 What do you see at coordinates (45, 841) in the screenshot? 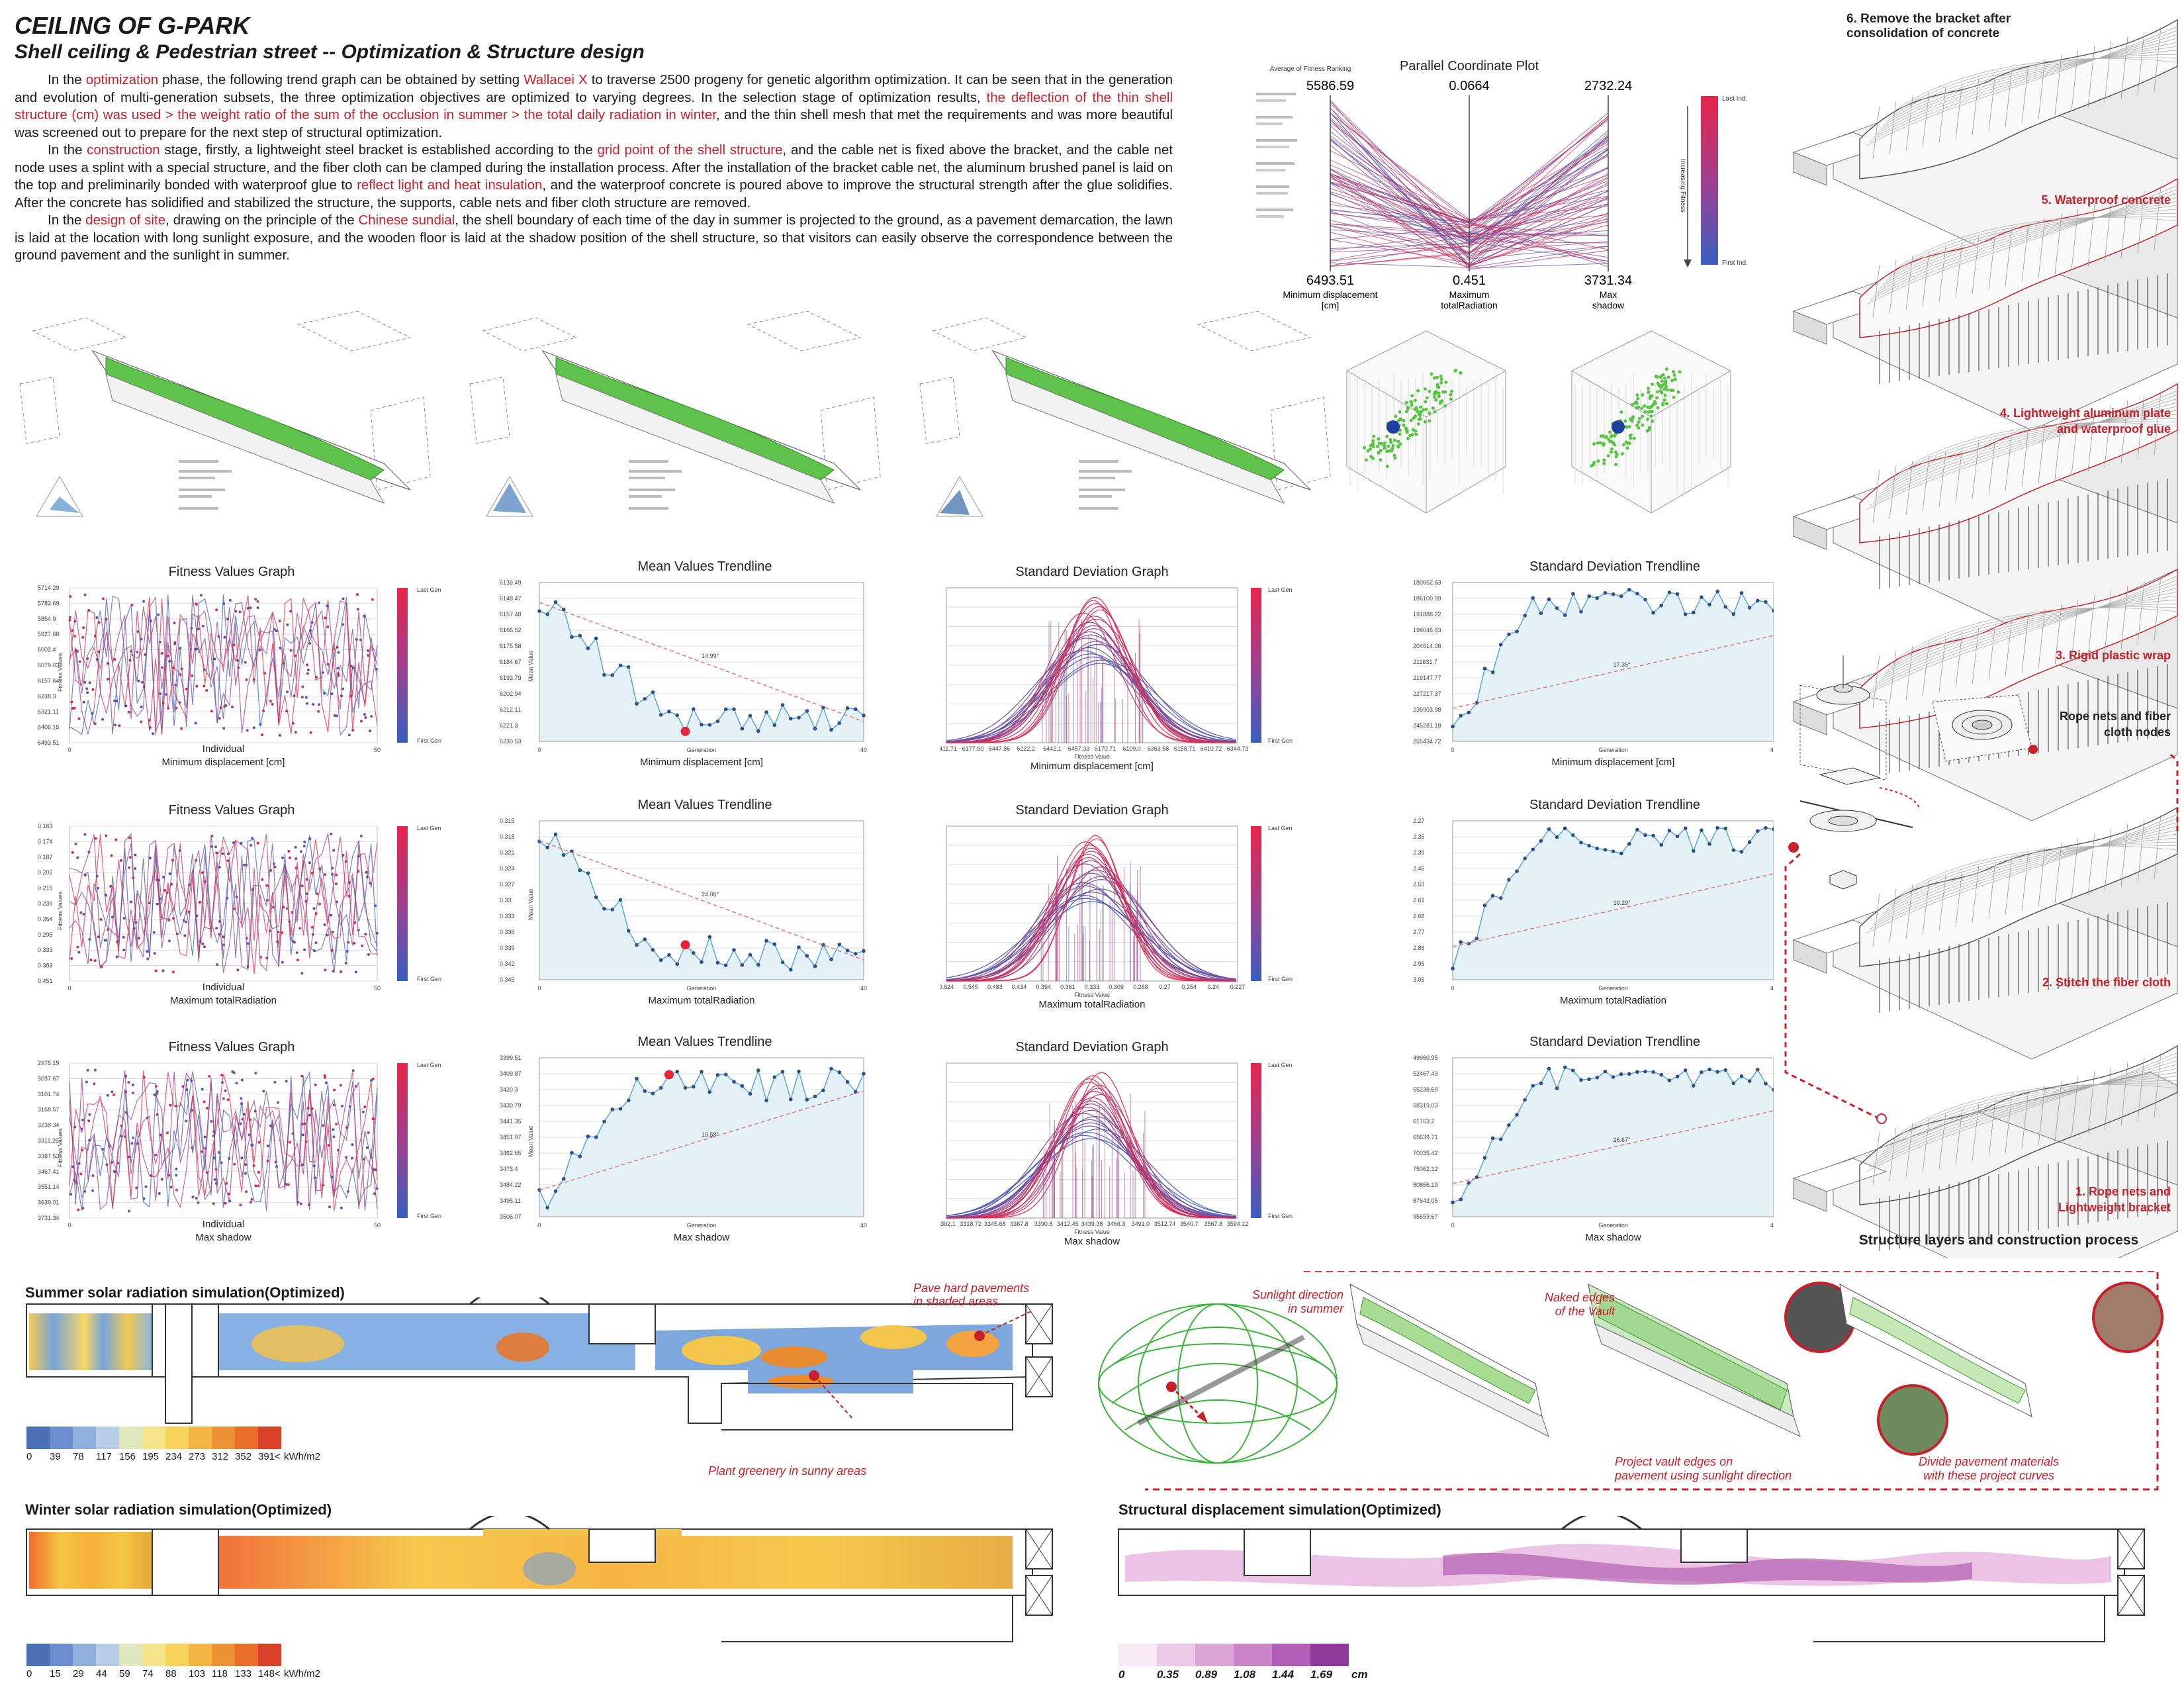
I see `fitness-tick: 0.174` at bounding box center [45, 841].